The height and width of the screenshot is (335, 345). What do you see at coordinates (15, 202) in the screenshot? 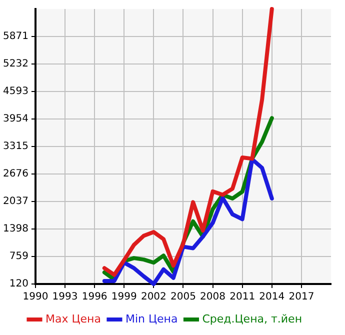
I see `y-tick-label: 2037` at bounding box center [15, 202].